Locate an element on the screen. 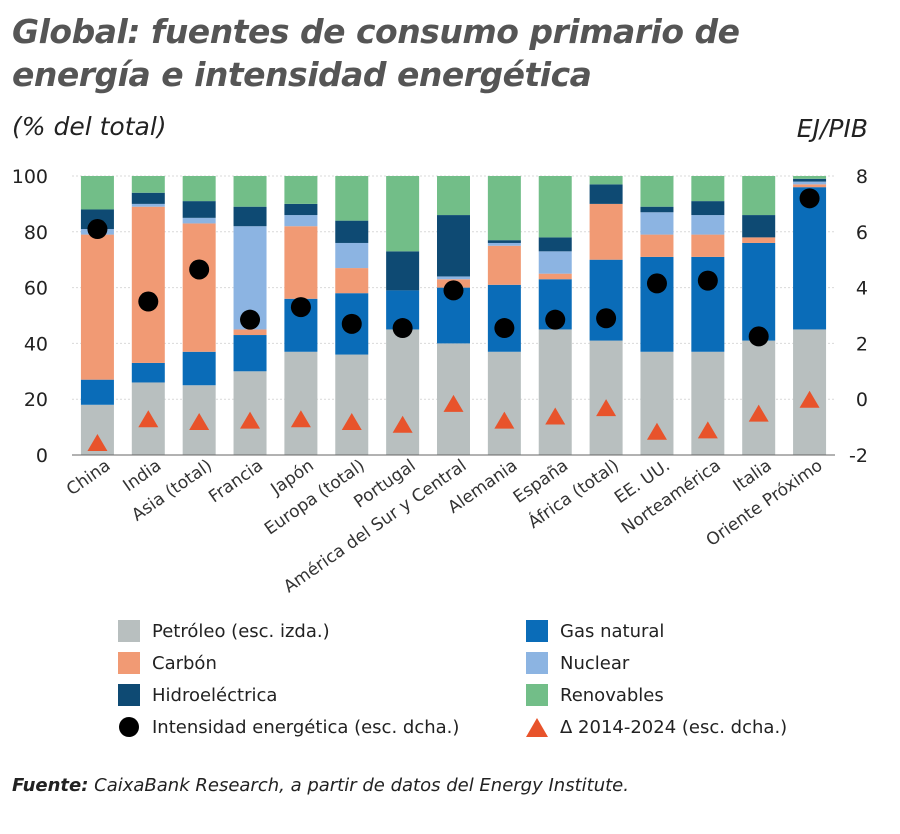 The image size is (900, 834). legend-label: Δ 2014-2024 (esc. dcha.) is located at coordinates (674, 727).